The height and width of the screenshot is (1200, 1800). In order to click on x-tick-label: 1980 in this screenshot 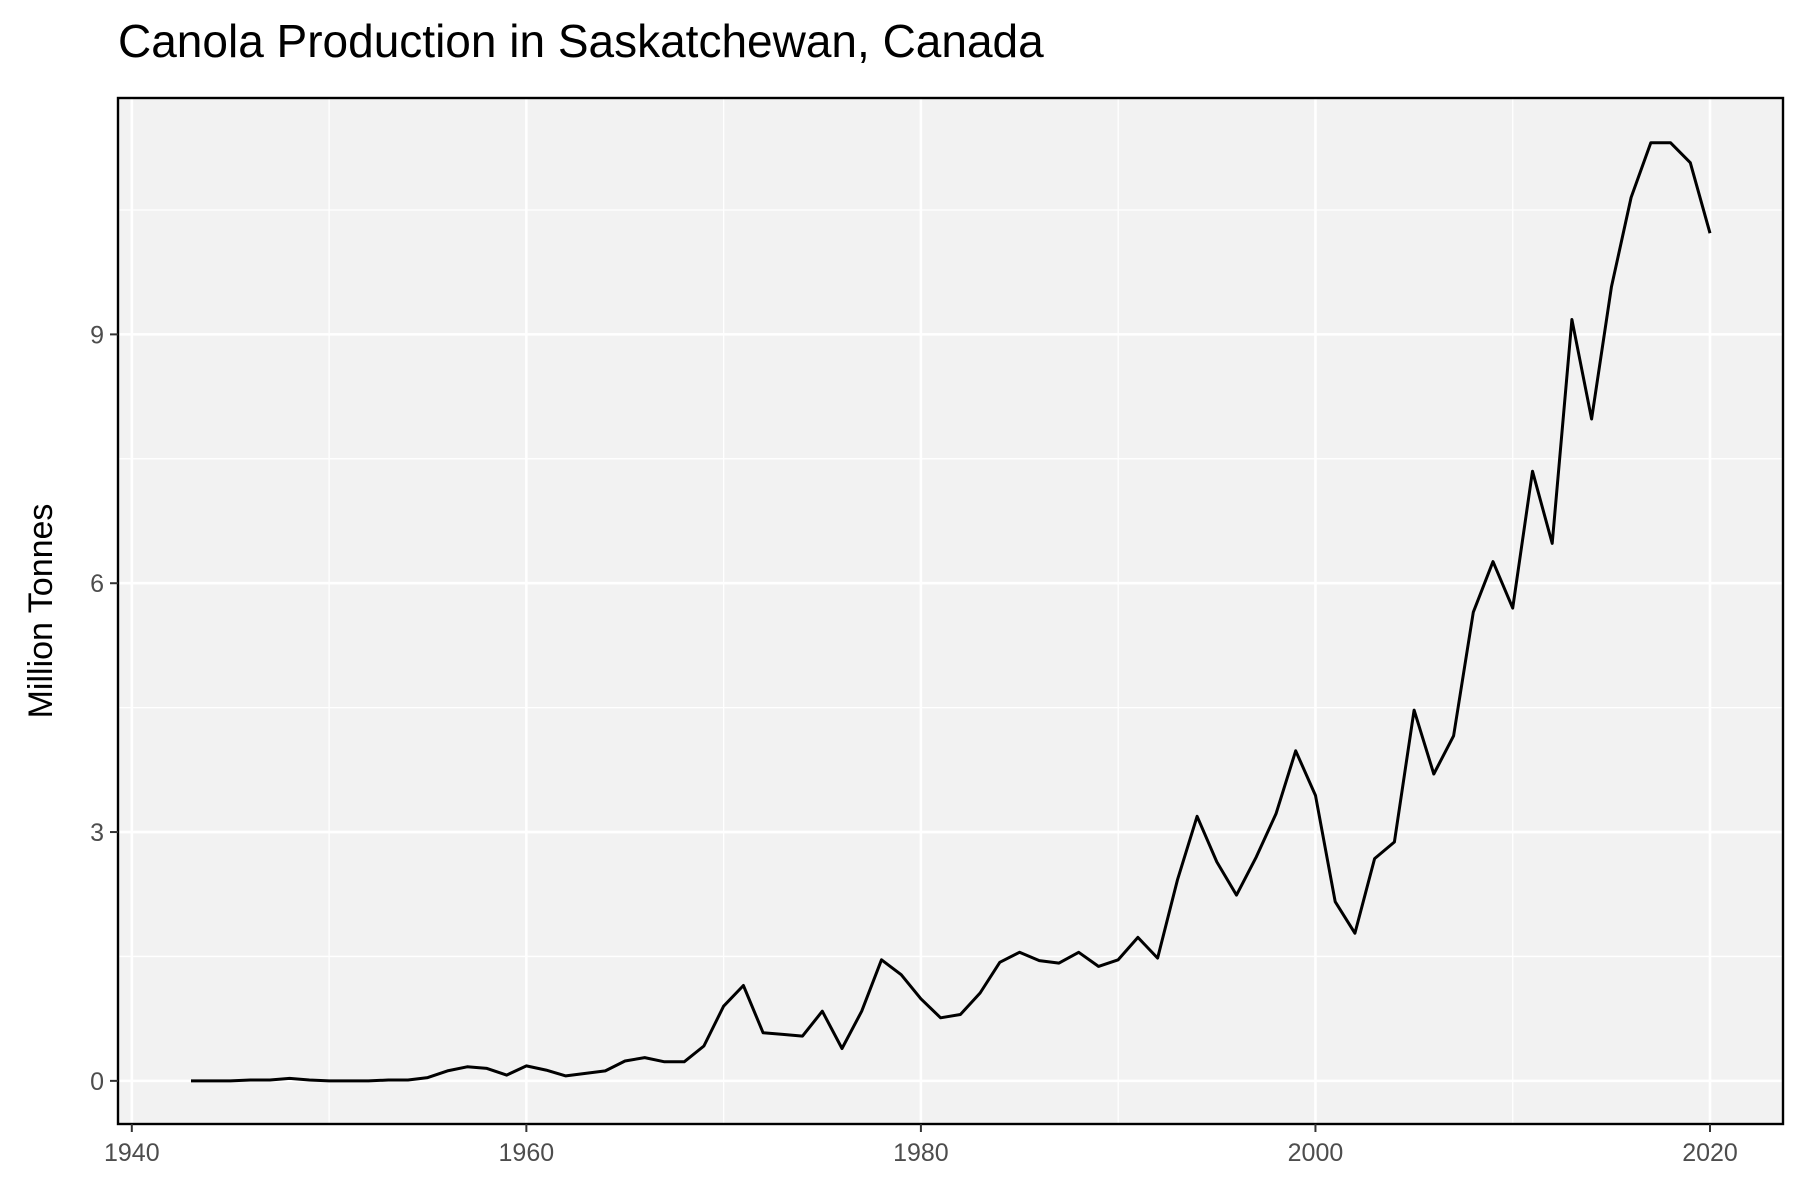, I will do `click(921, 1153)`.